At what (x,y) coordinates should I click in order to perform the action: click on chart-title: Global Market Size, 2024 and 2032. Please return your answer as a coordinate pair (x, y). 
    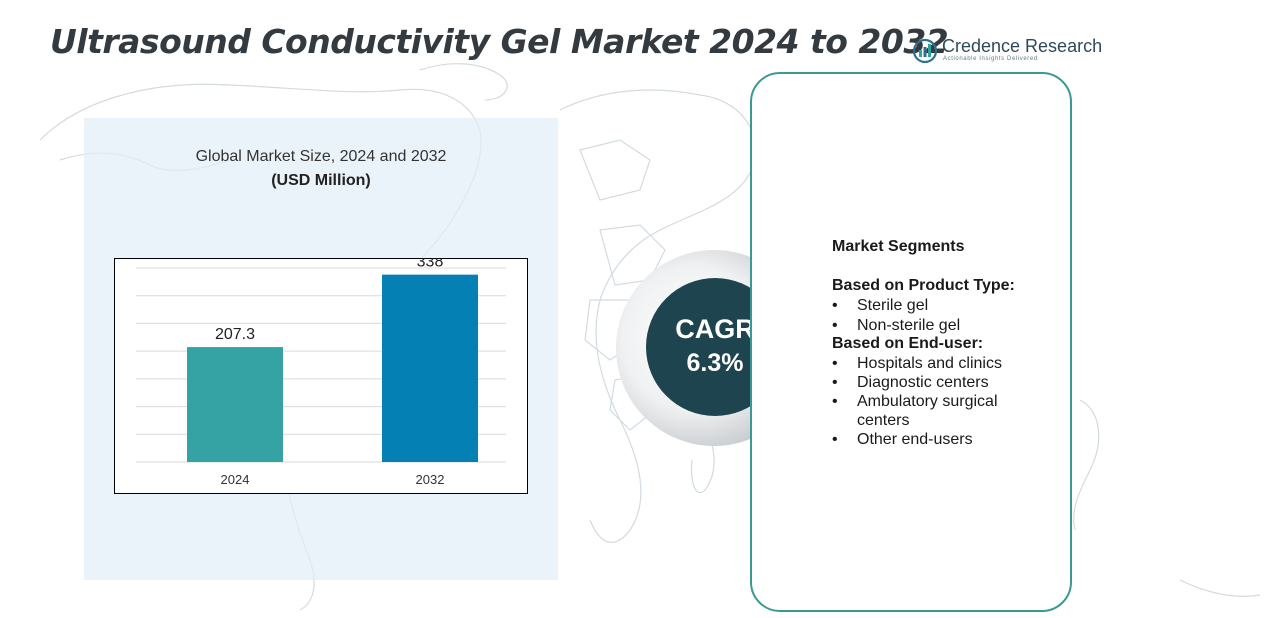
    Looking at the image, I should click on (321, 156).